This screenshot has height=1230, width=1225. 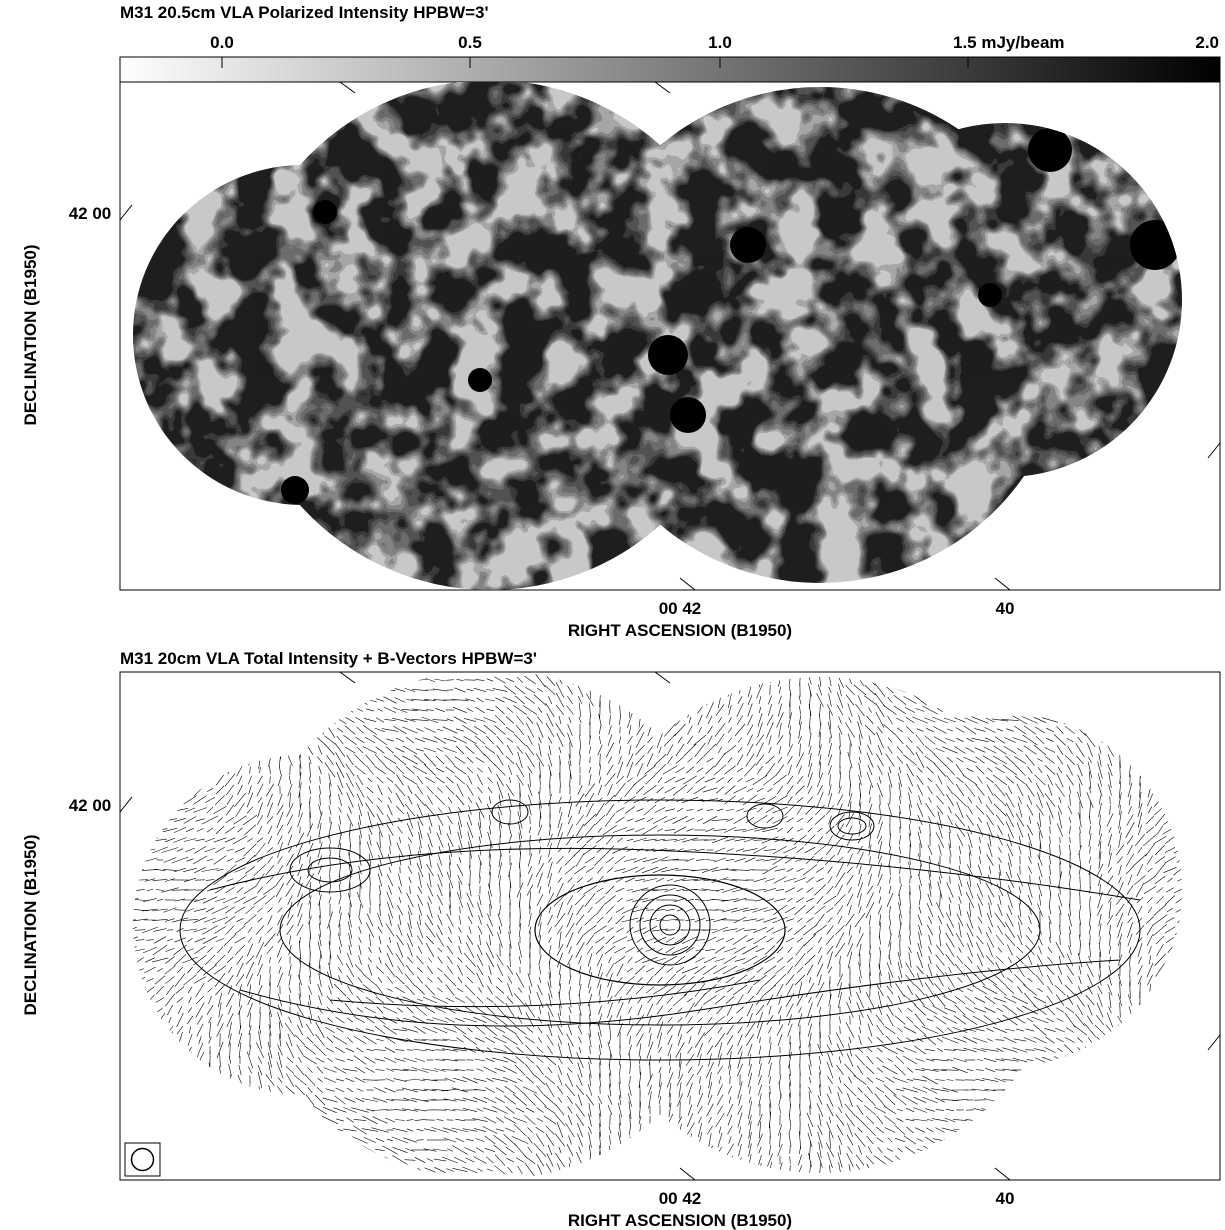 I want to click on colorbar, so click(x=670, y=69).